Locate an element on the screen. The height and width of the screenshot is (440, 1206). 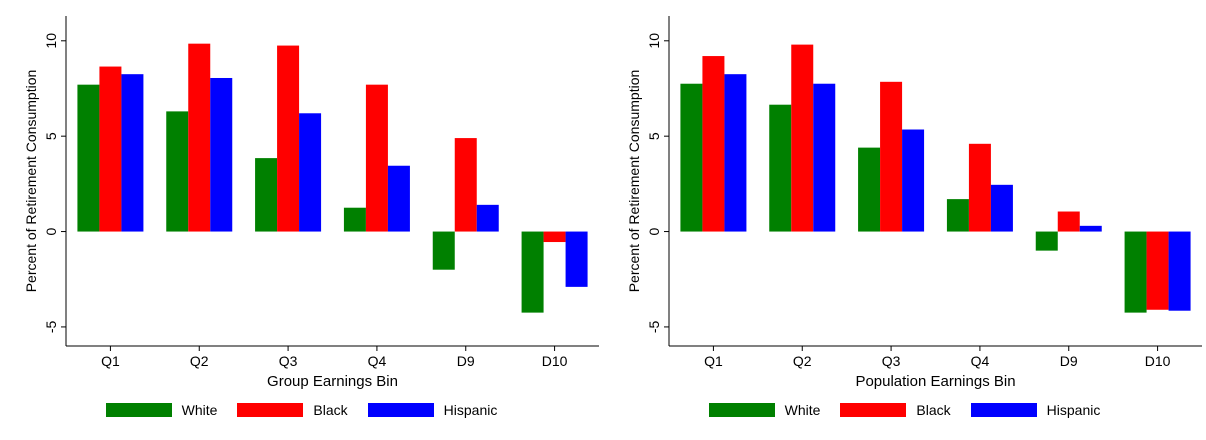
x-axis-title: Group Earnings Bin is located at coordinates (332, 381).